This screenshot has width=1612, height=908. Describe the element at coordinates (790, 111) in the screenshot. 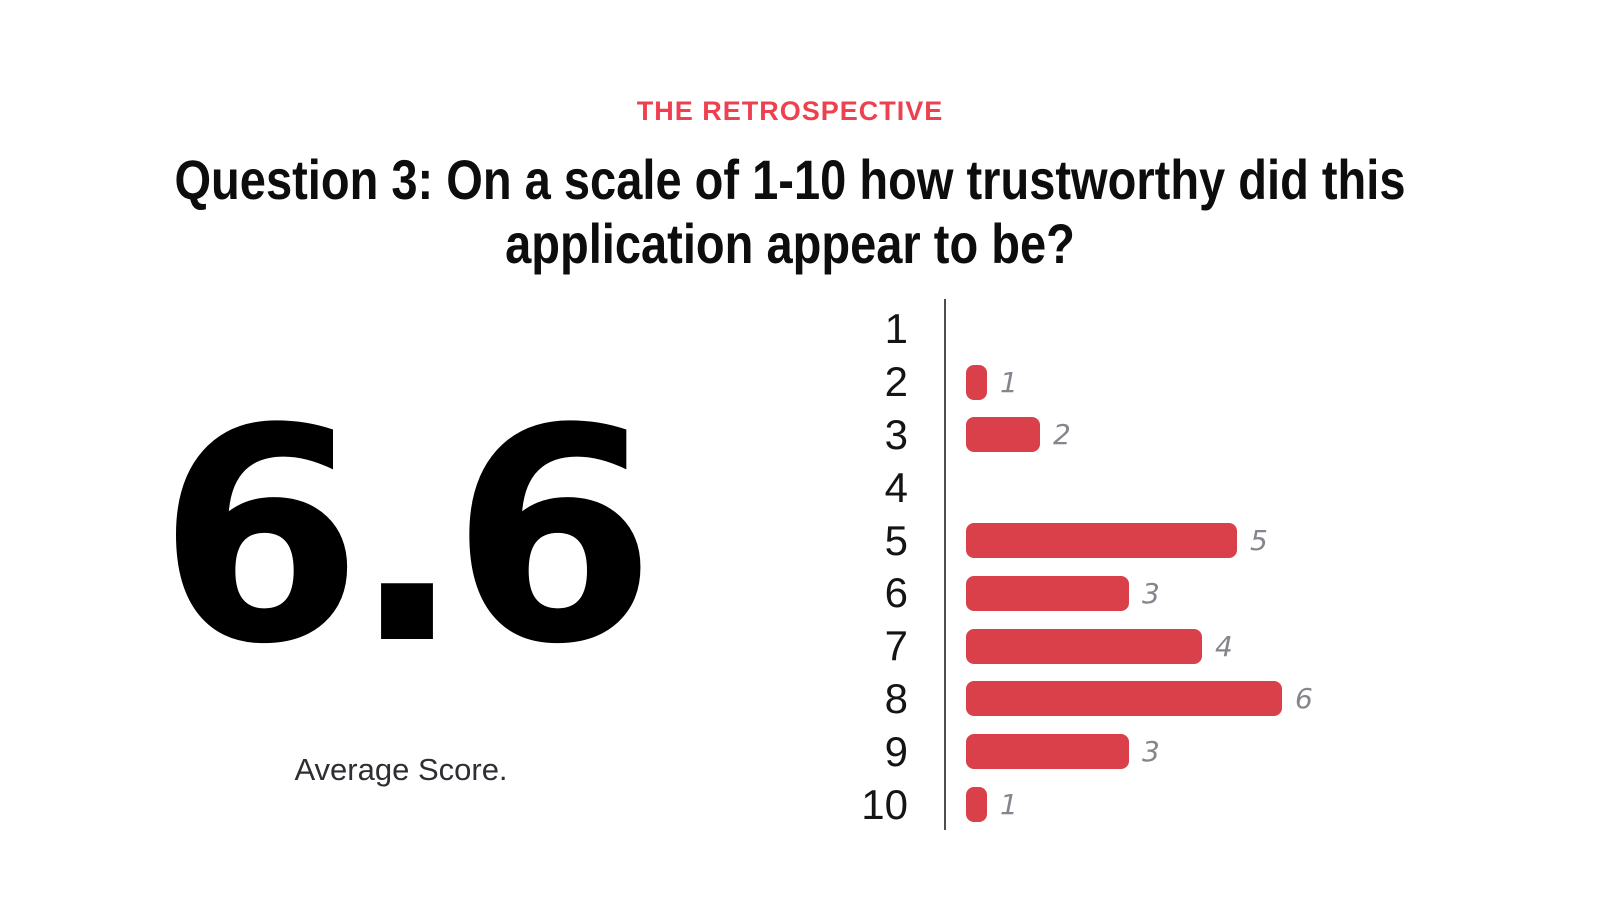

I see `brand-label: THE RETROSPECTIVE` at that location.